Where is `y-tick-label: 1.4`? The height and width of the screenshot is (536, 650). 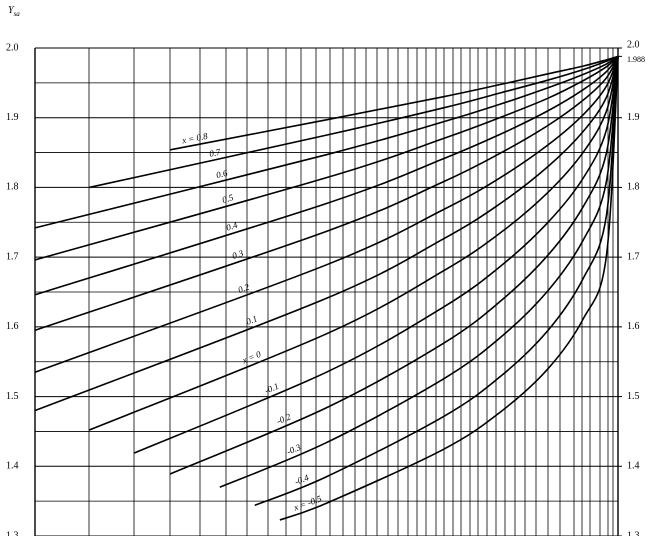 y-tick-label: 1.4 is located at coordinates (12, 466).